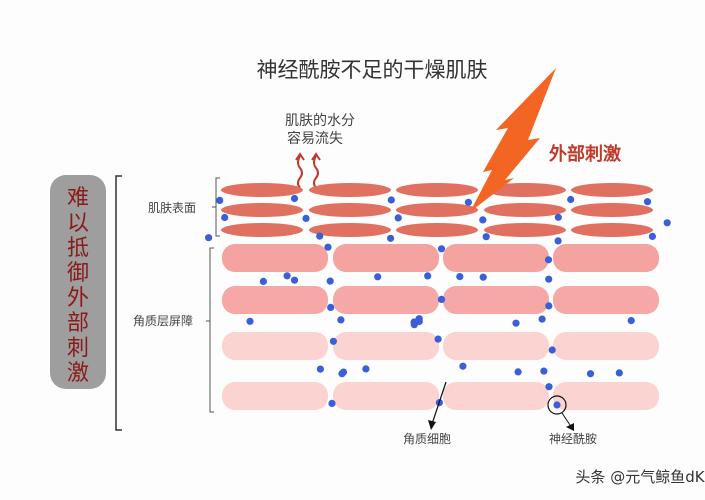 The width and height of the screenshot is (705, 500). I want to click on side-label-char: 抵, so click(78, 248).